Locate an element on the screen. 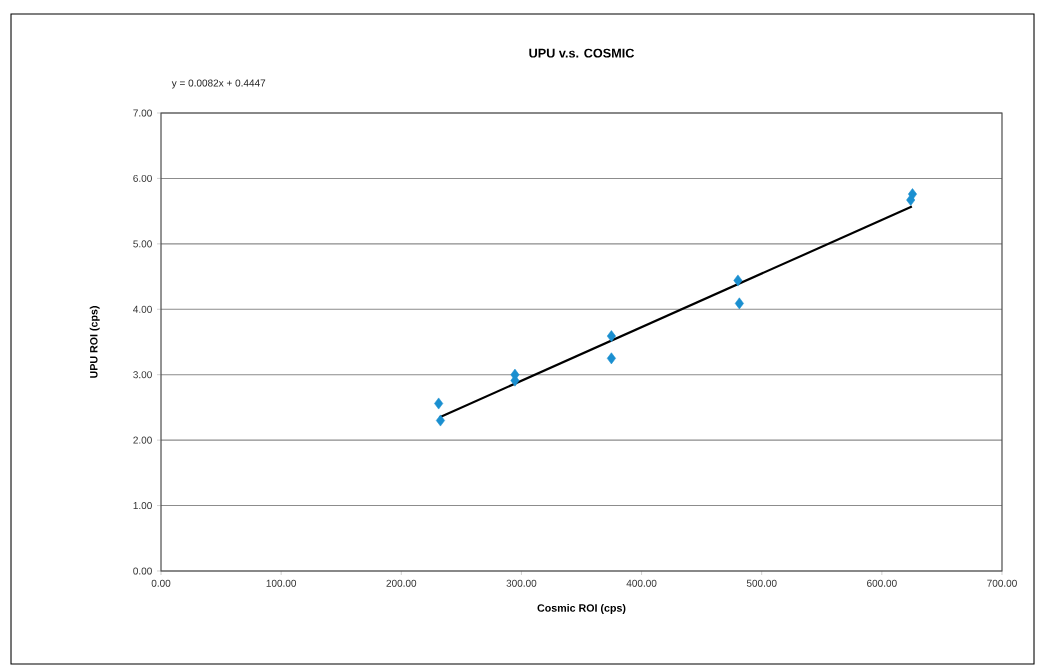 This screenshot has width=1042, height=666. y-tick-label: 4.00 is located at coordinates (142, 309).